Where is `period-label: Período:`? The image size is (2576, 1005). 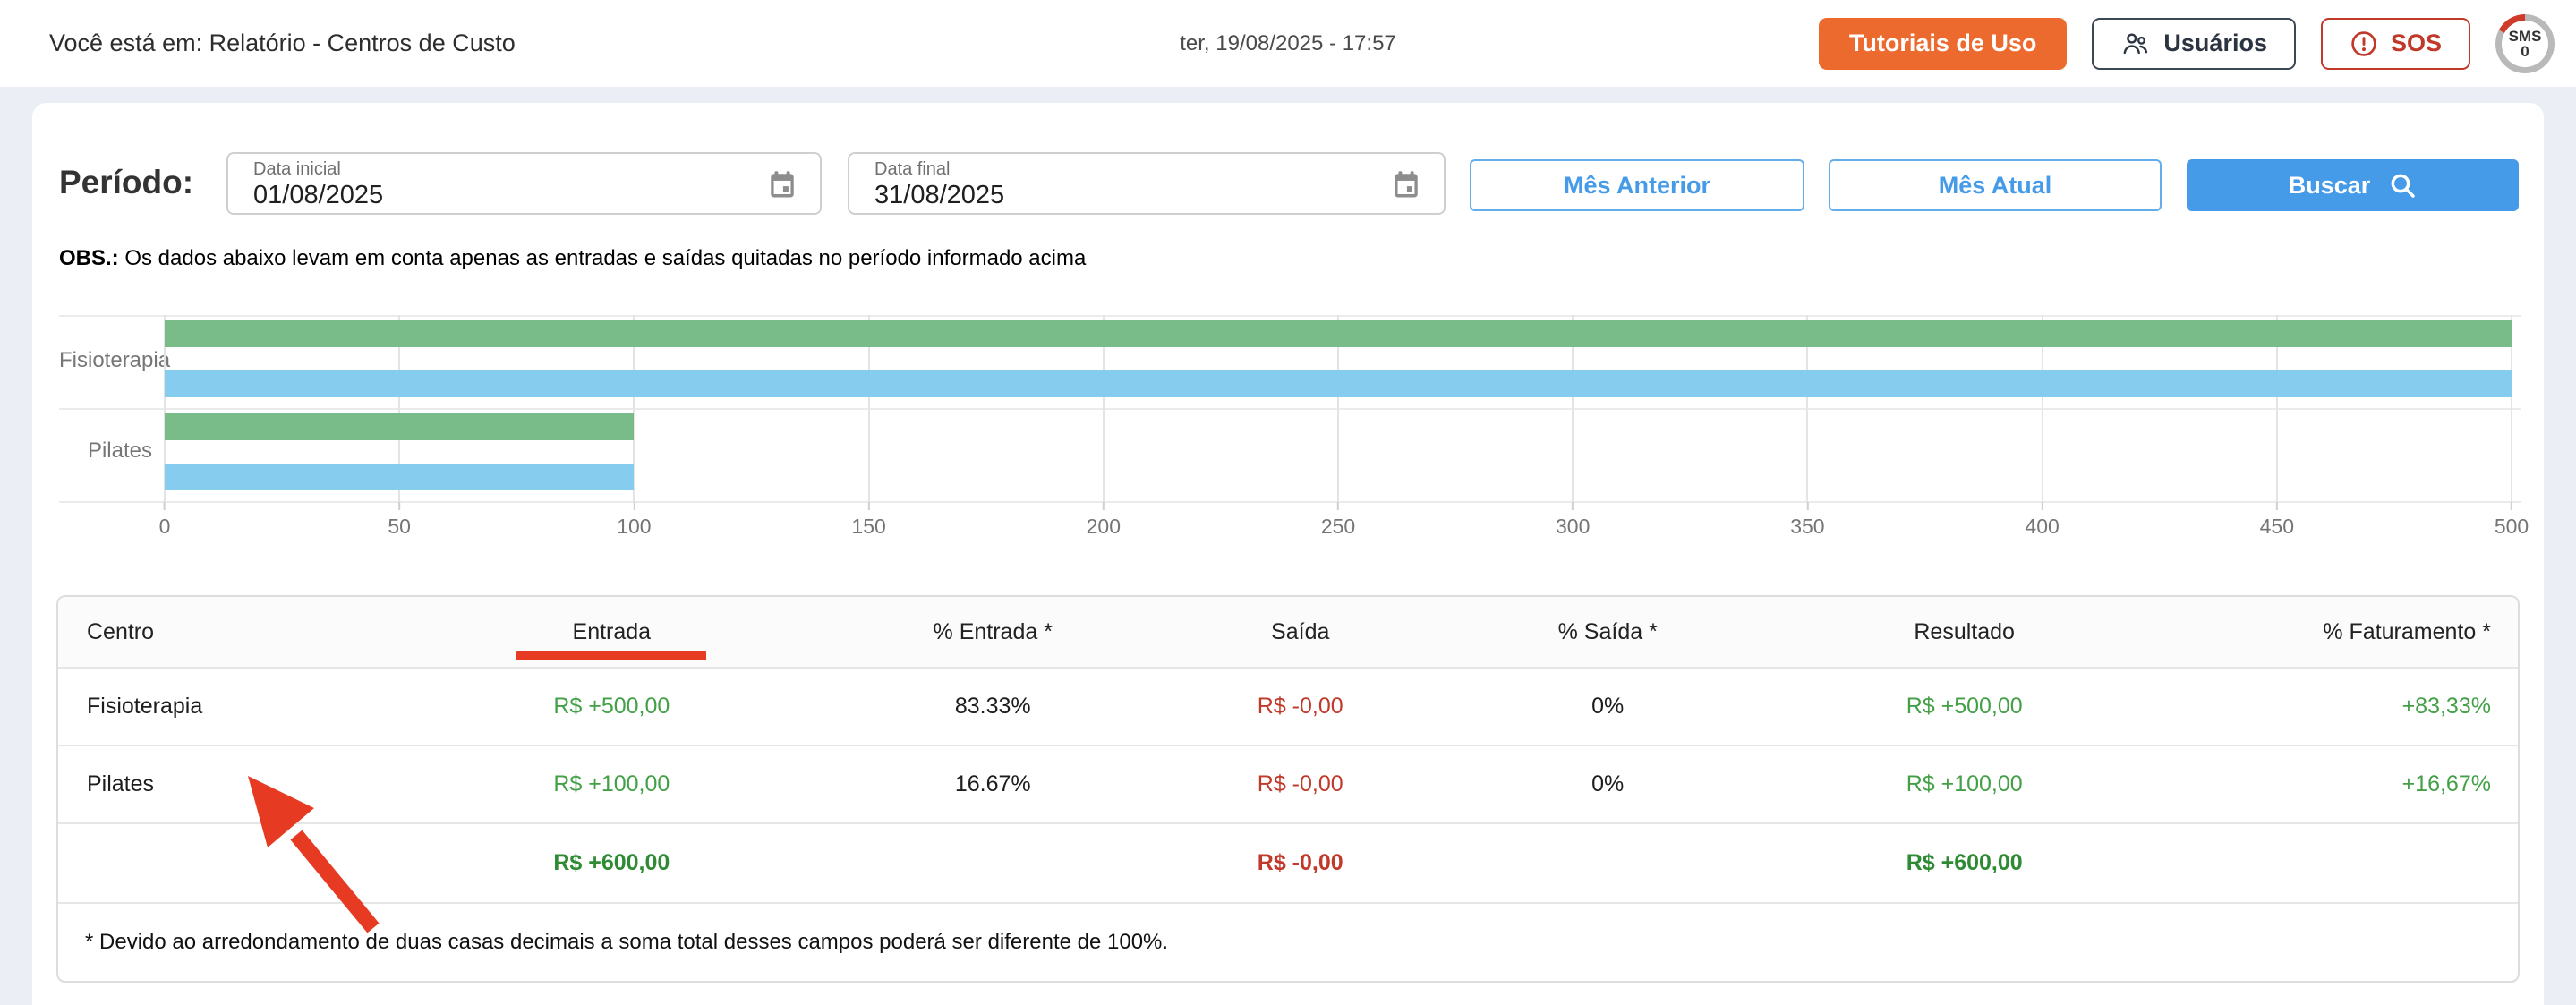
period-label: Período: is located at coordinates (126, 182).